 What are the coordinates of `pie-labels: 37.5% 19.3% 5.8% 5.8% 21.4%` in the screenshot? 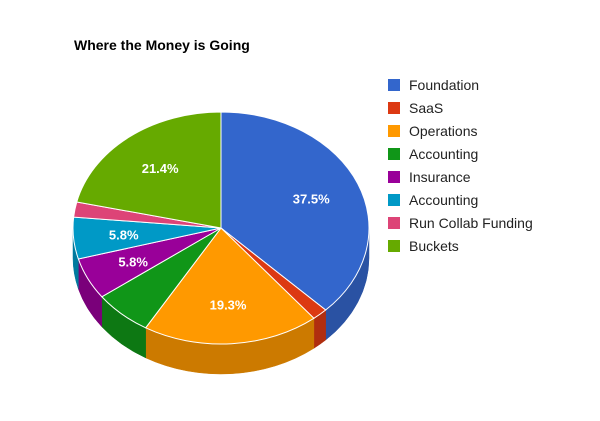 It's located at (219, 236).